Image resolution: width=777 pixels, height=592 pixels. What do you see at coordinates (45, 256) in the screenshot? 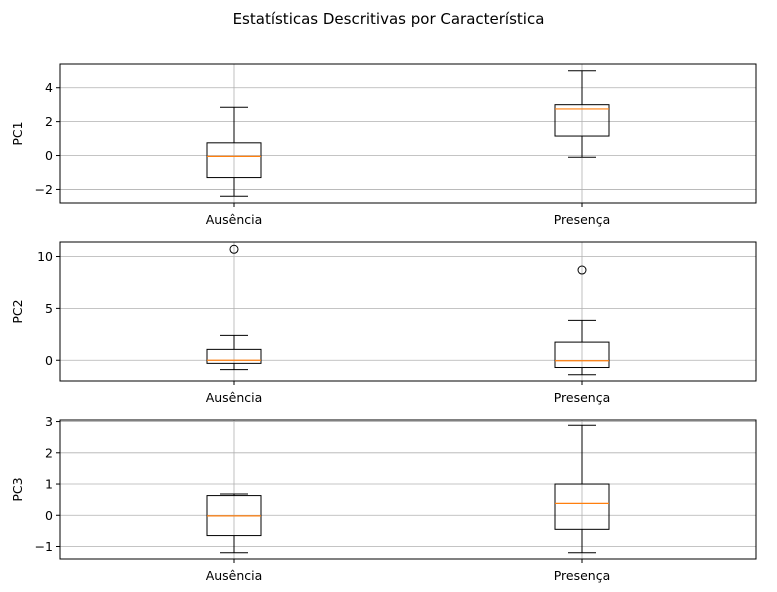
I see `y-tick-label: 10` at bounding box center [45, 256].